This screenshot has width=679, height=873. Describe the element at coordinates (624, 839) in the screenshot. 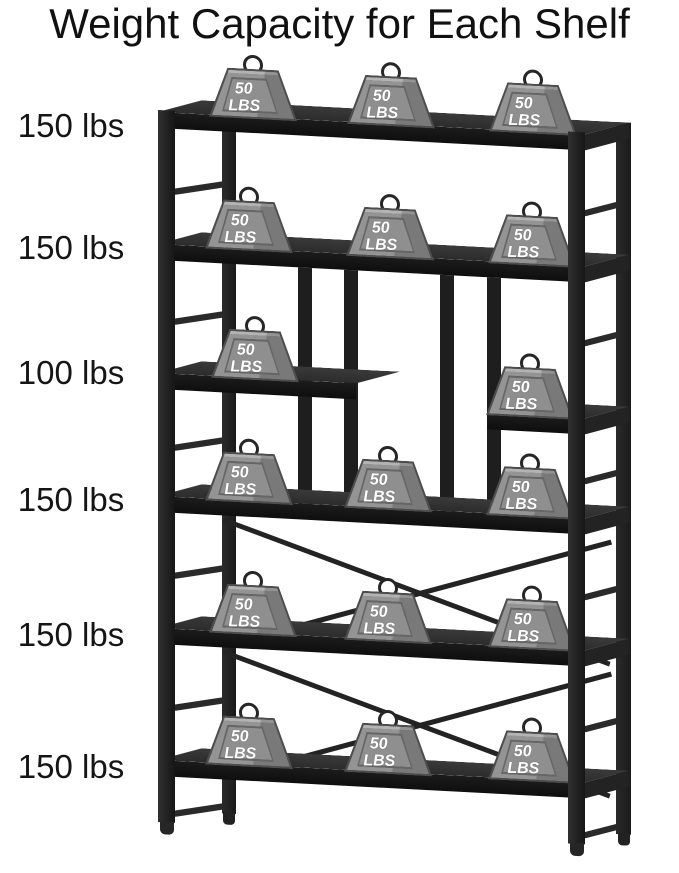

I see `back-right-foot` at that location.